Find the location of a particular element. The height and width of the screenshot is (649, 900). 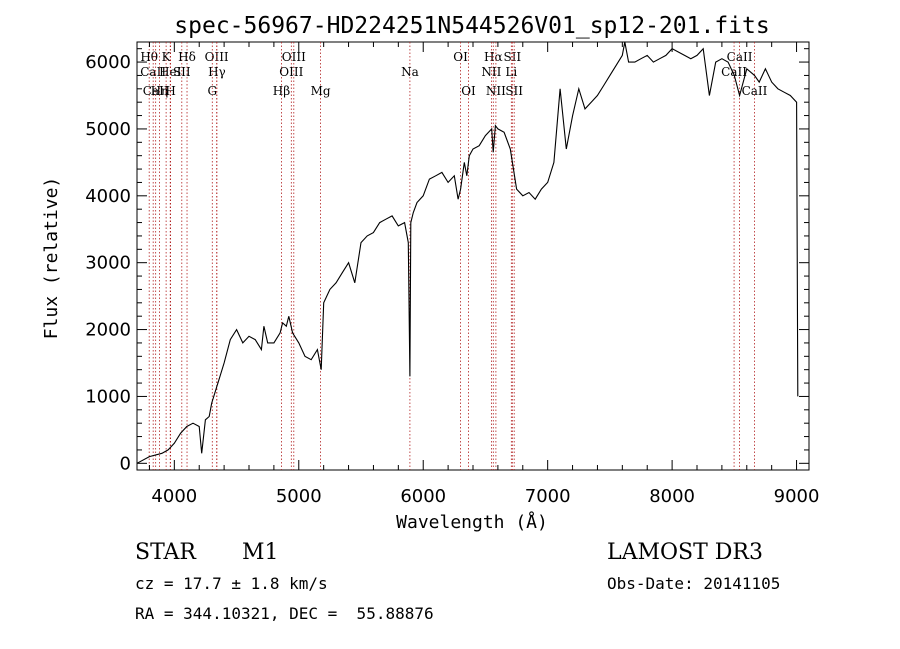

spectral-line-label: K is located at coordinates (167, 57).